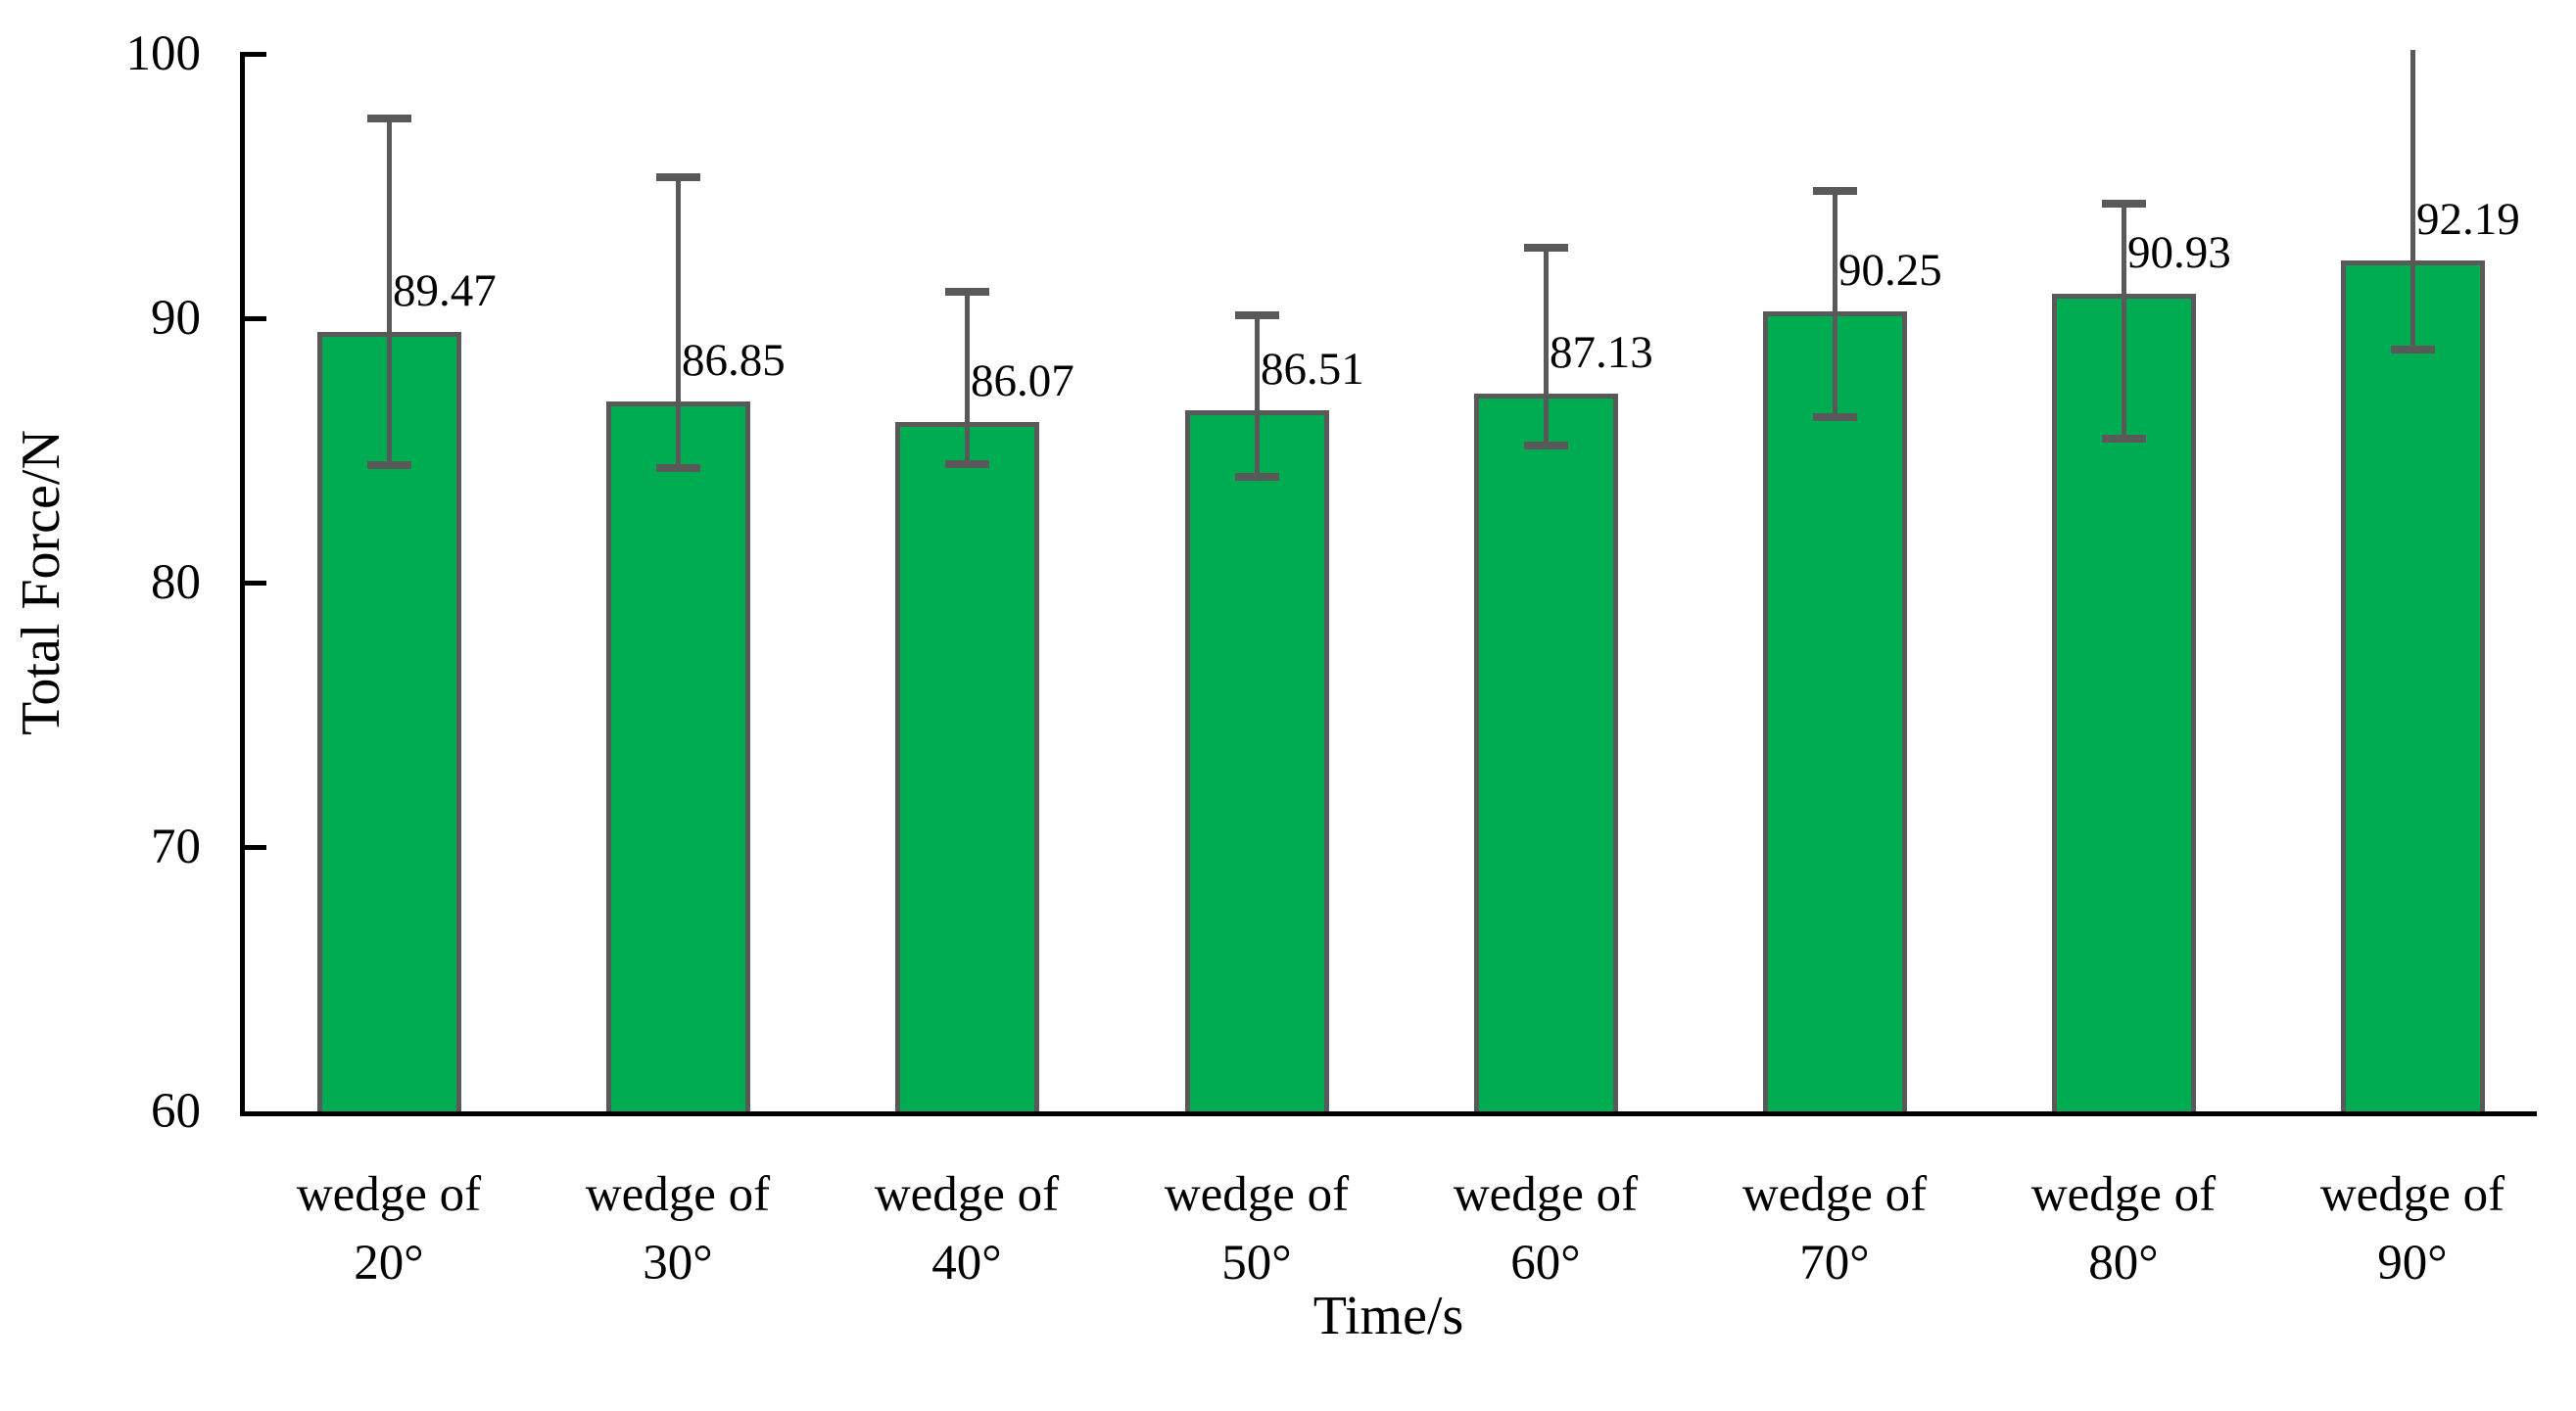  I want to click on data-label: 86.85, so click(734, 361).